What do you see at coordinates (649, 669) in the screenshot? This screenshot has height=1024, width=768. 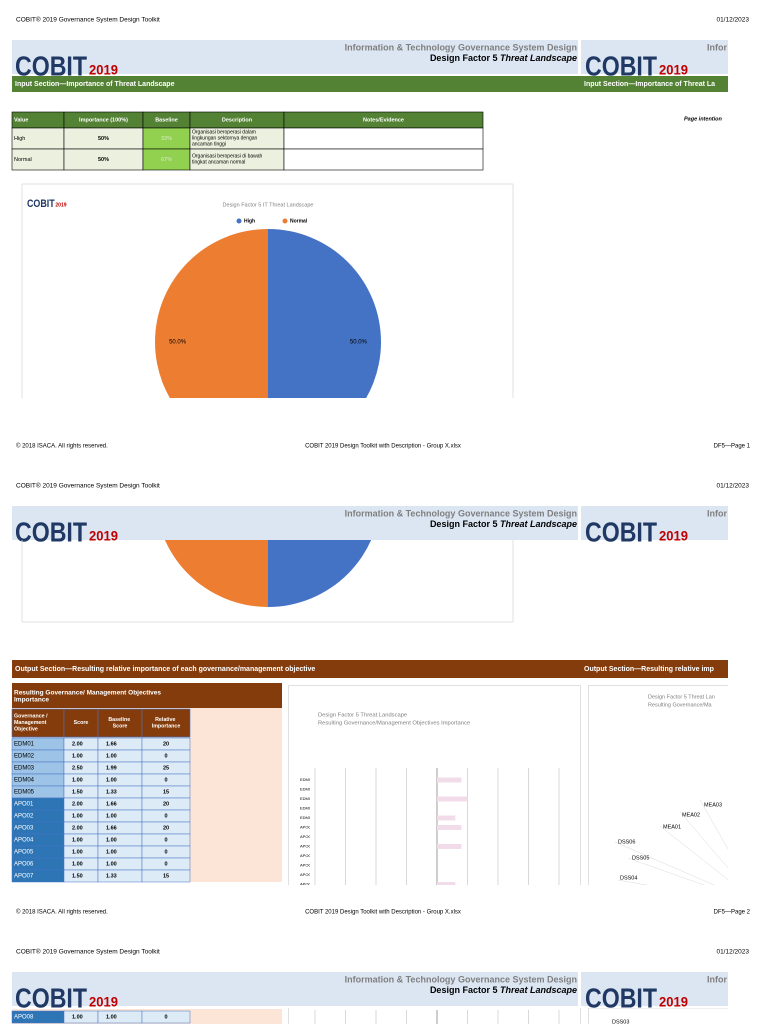 I see `section-title-clipped: Output Section—Resulting relative imp` at bounding box center [649, 669].